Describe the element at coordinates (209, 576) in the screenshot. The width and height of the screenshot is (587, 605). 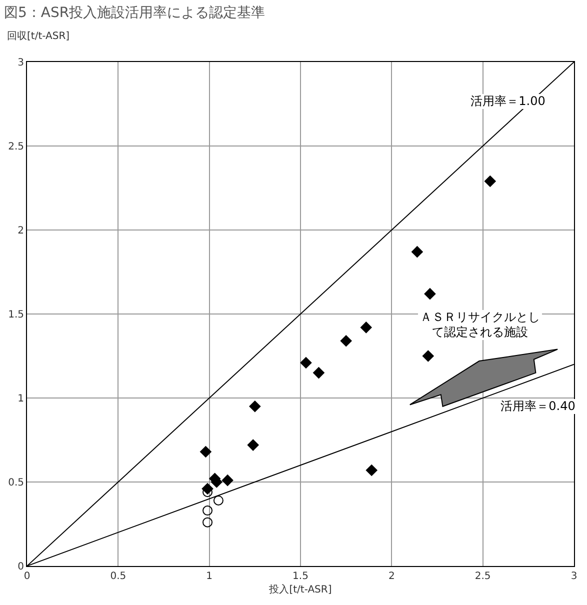
I see `x-tick-label: 1` at that location.